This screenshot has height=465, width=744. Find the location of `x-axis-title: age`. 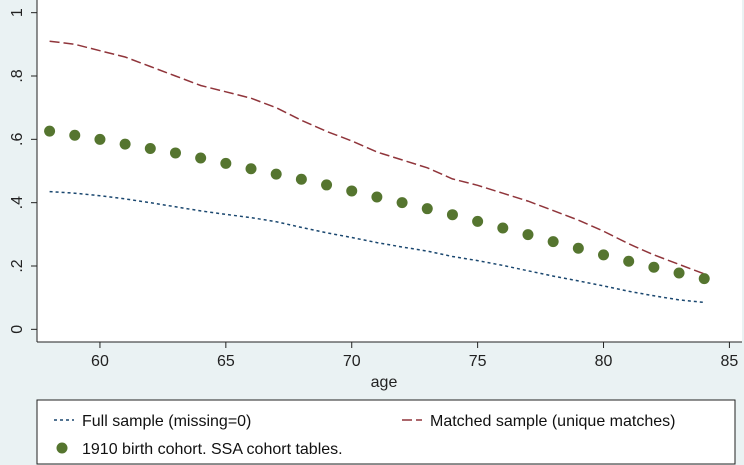

x-axis-title: age is located at coordinates (384, 382).